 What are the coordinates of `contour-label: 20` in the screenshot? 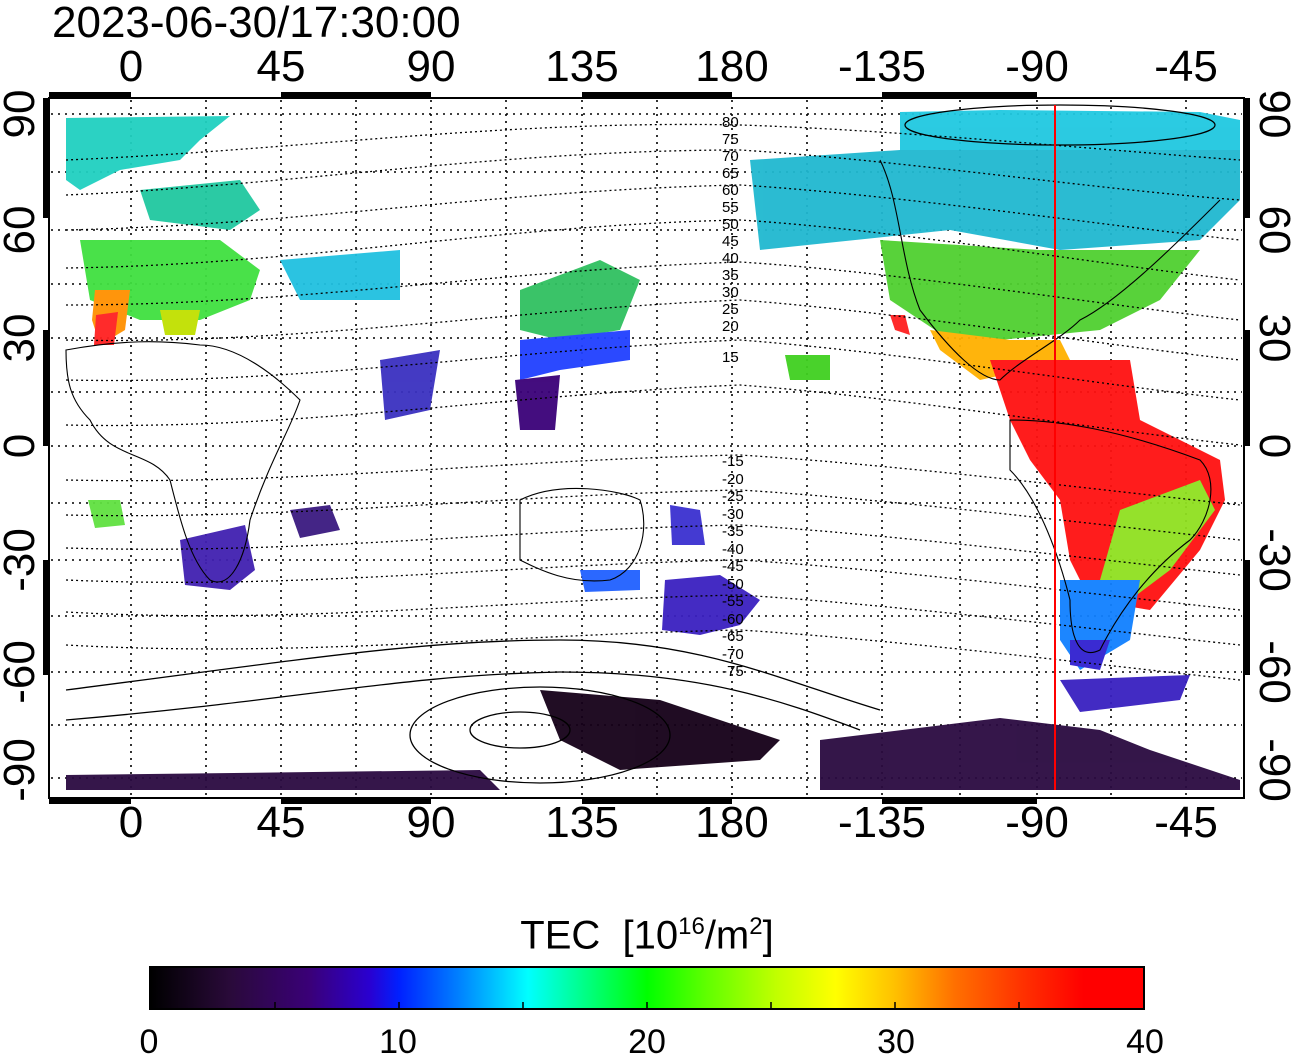 It's located at (730, 326).